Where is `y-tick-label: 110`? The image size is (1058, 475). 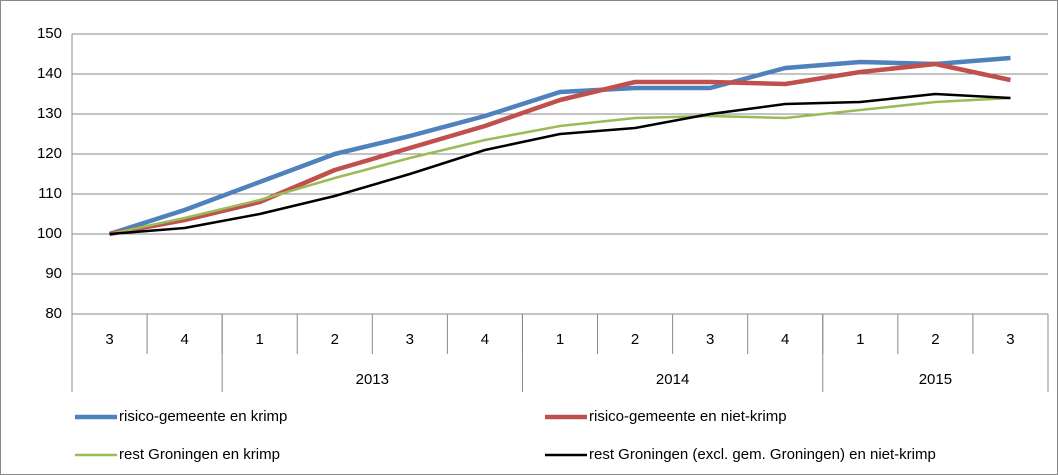 y-tick-label: 110 is located at coordinates (50, 193).